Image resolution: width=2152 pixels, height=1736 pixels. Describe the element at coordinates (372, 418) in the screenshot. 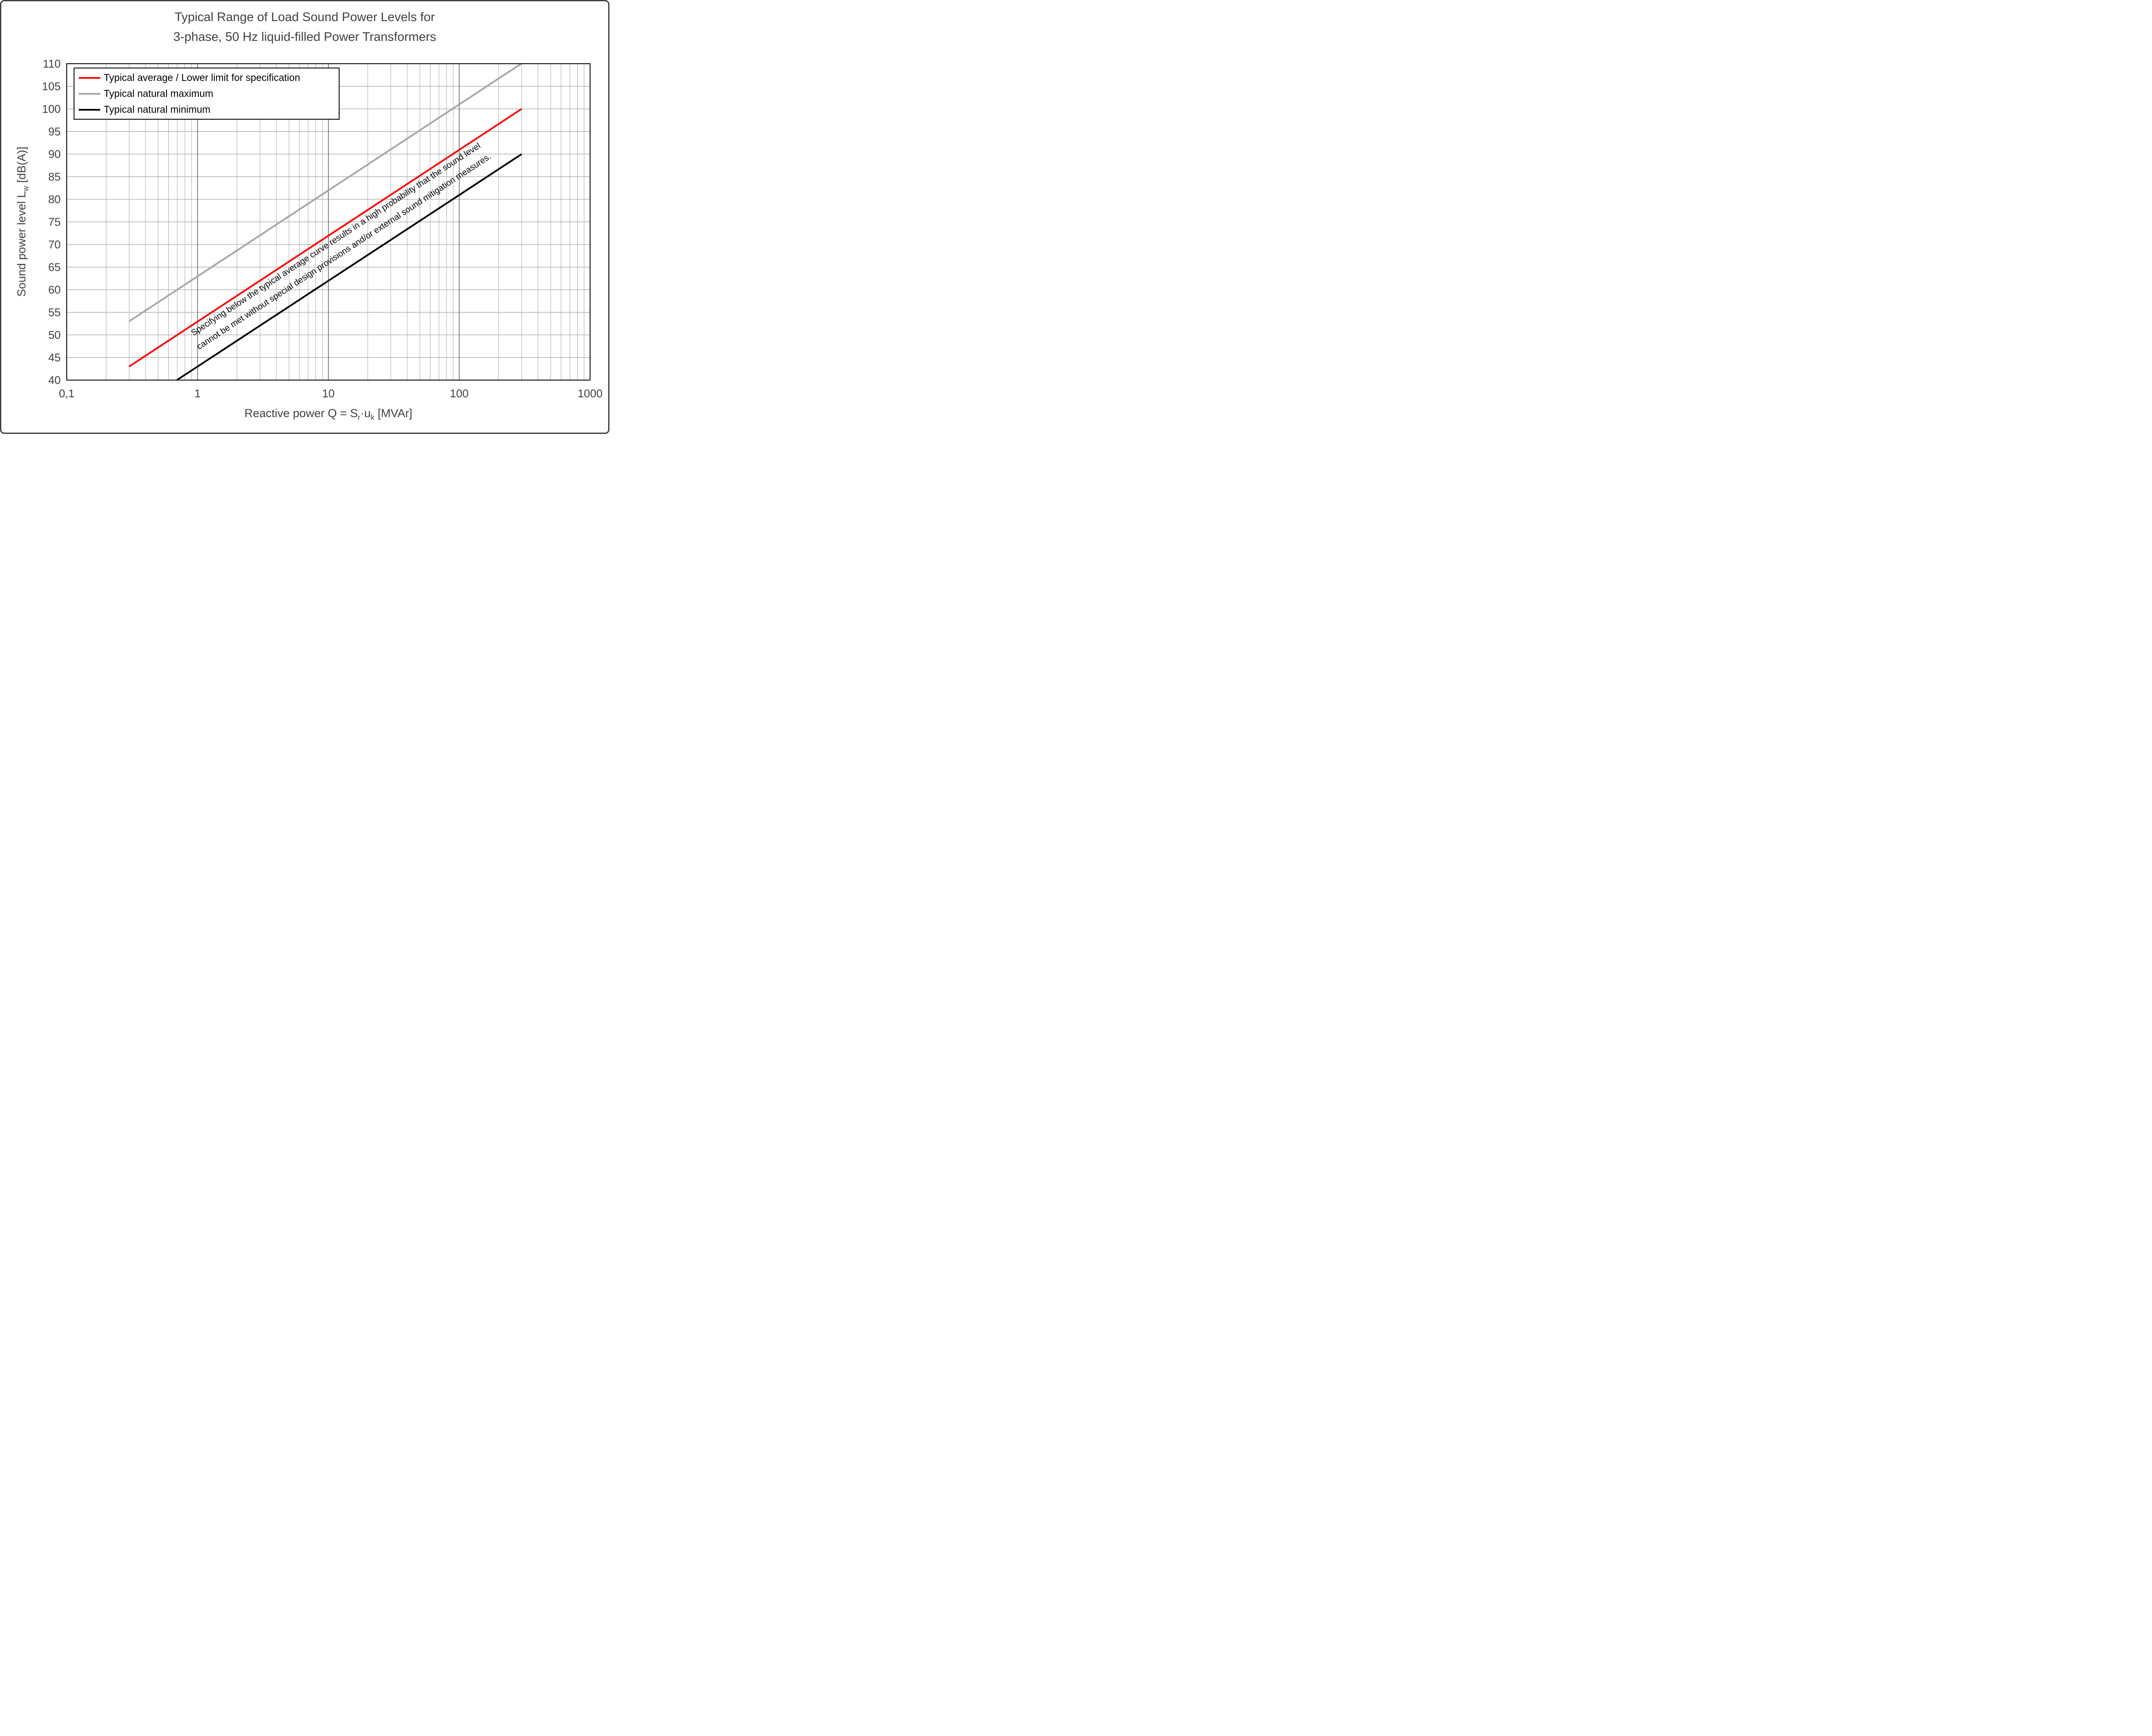

I see `x-axis-title-sub-k: k` at that location.